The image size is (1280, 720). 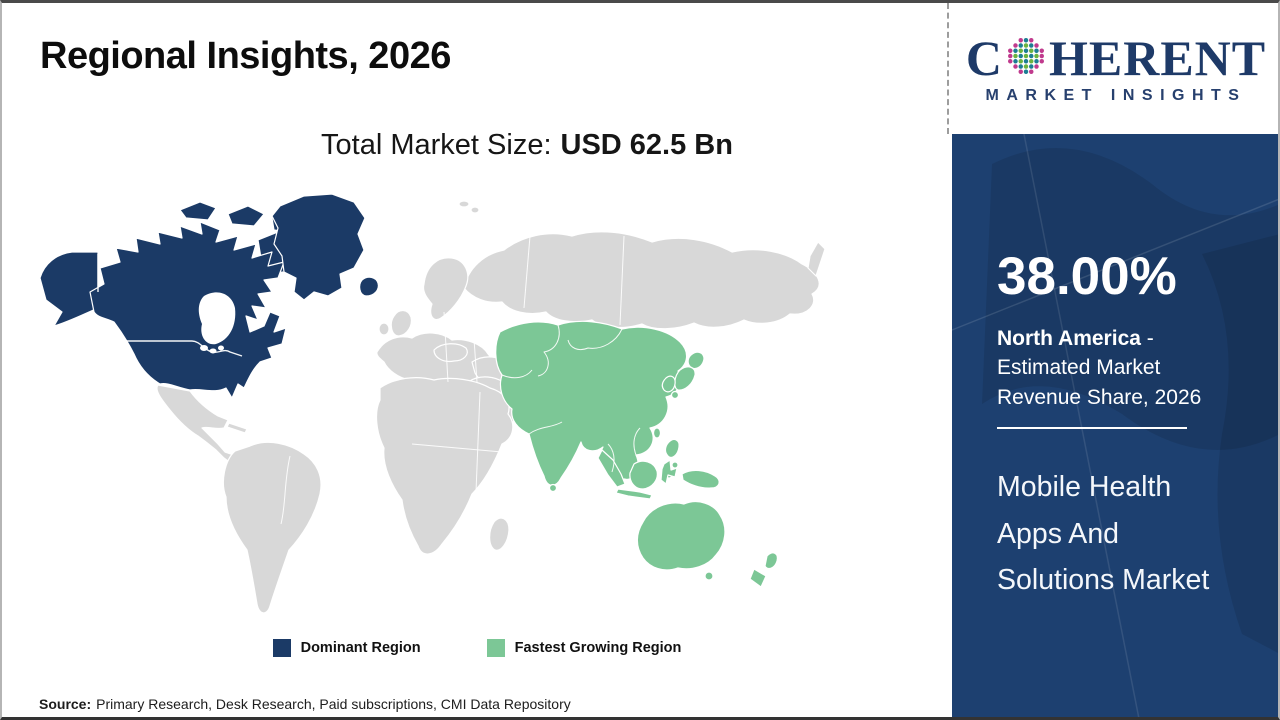 I want to click on market-name: Mobile Health Apps And Solutions Market, so click(x=1103, y=534).